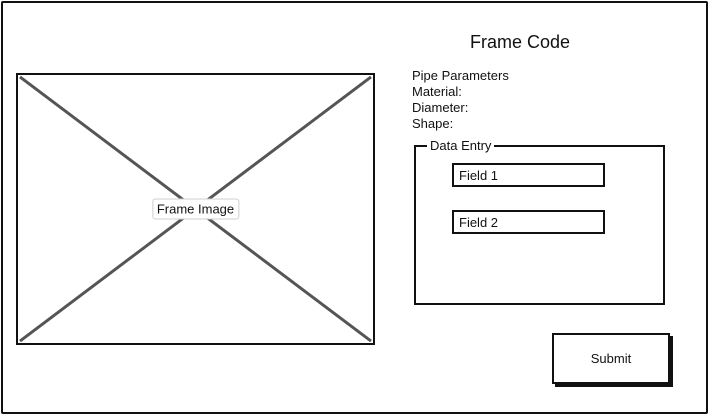 The image size is (712, 419). I want to click on data-entry-legend: Data Entry, so click(461, 146).